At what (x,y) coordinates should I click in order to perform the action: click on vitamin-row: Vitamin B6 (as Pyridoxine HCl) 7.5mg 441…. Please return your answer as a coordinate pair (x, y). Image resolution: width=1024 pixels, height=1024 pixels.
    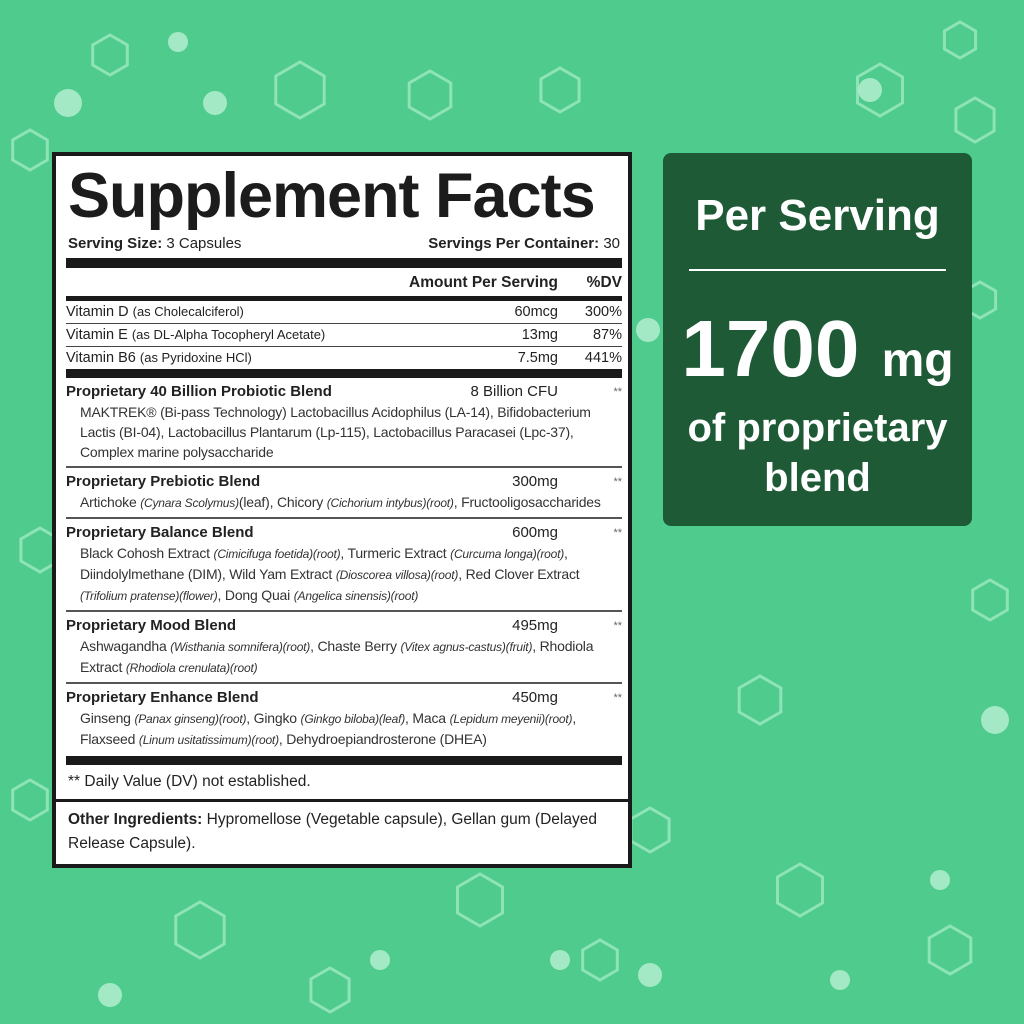
    Looking at the image, I should click on (344, 358).